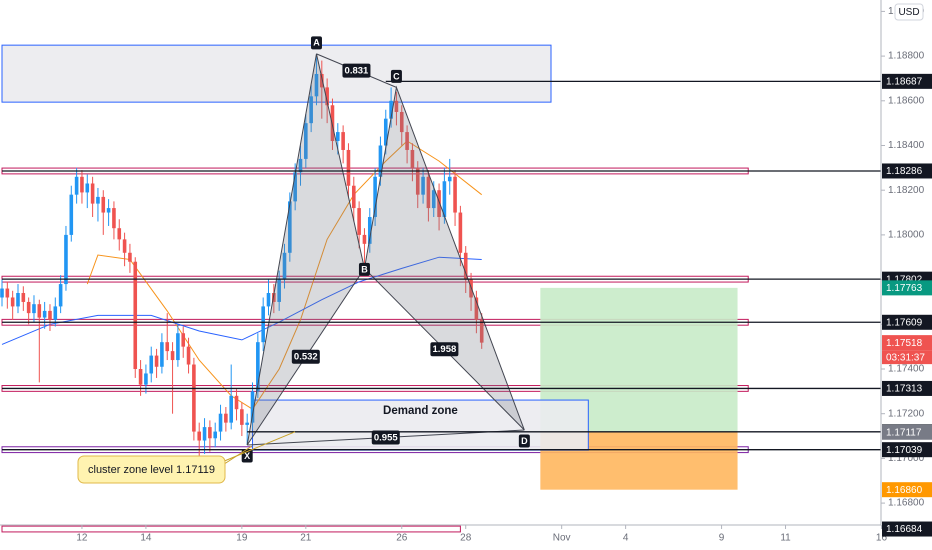  What do you see at coordinates (386, 438) in the screenshot?
I see `ratio-label: 0.955` at bounding box center [386, 438].